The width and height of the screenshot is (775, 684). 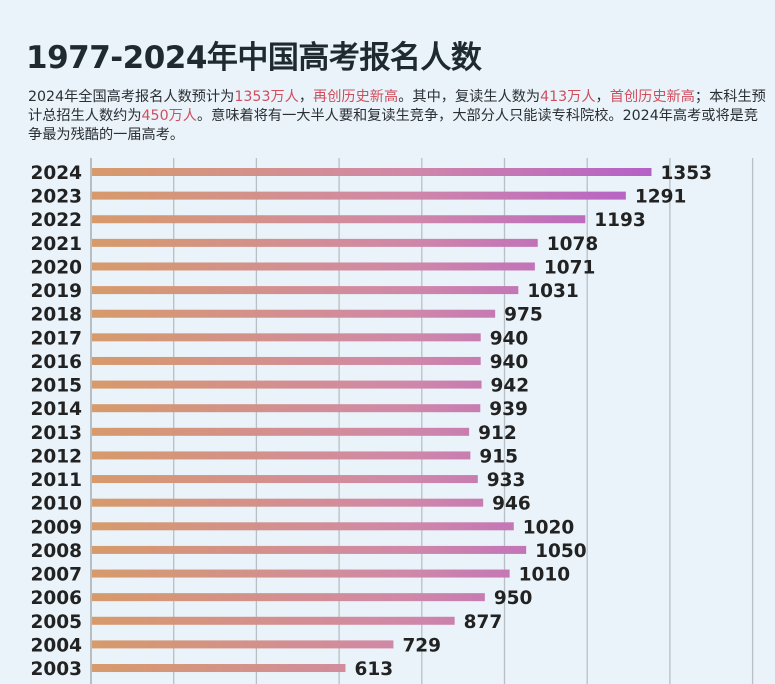 What do you see at coordinates (57, 456) in the screenshot?
I see `year-label: 2012` at bounding box center [57, 456].